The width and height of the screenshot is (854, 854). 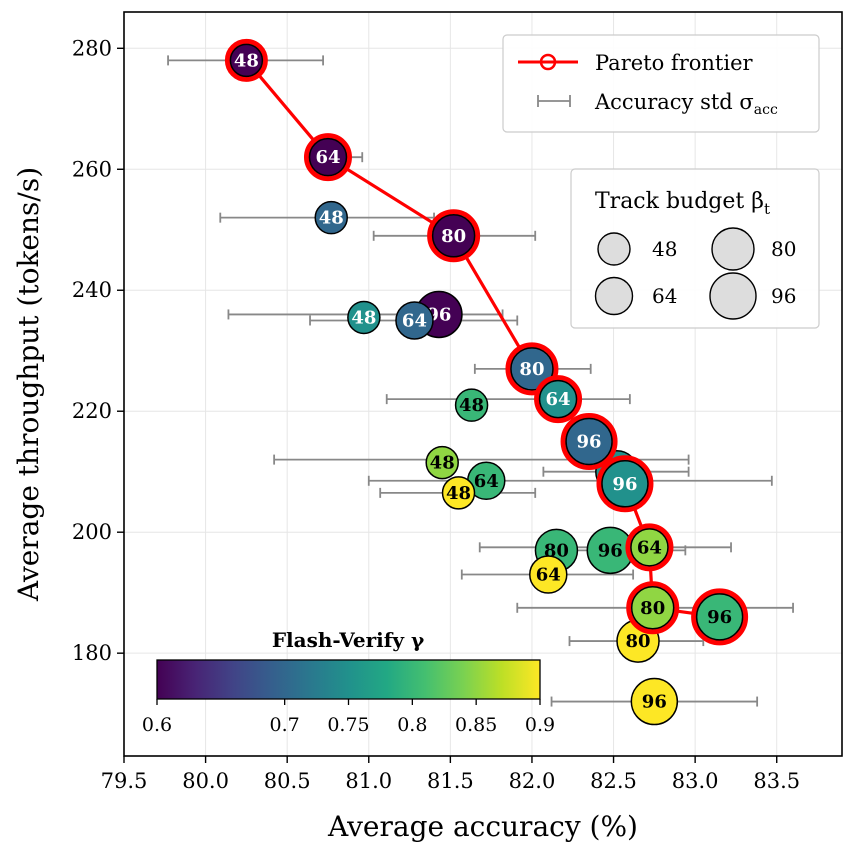 What do you see at coordinates (348, 640) in the screenshot?
I see `colorbar-title: Flash-Verify γ` at bounding box center [348, 640].